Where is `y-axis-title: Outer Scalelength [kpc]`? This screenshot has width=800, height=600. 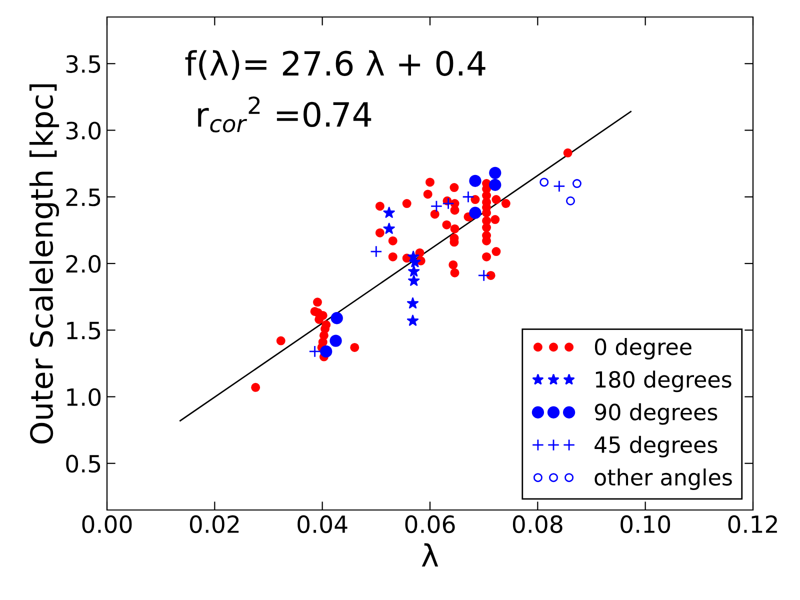
y-axis-title: Outer Scalelength [kpc] is located at coordinates (44, 264).